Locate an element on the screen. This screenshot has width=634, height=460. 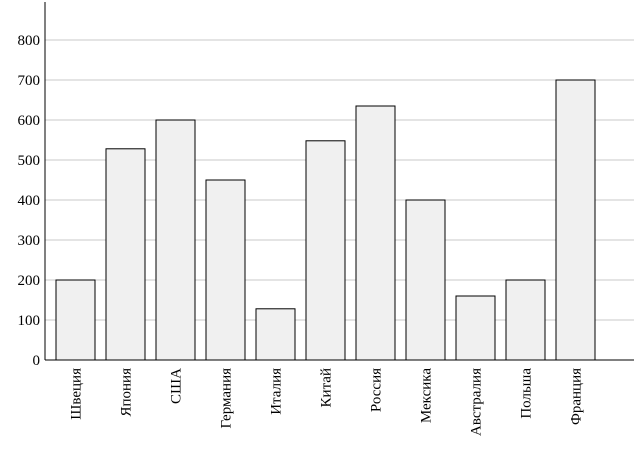
x-tick-label: Франция is located at coordinates (577, 396).